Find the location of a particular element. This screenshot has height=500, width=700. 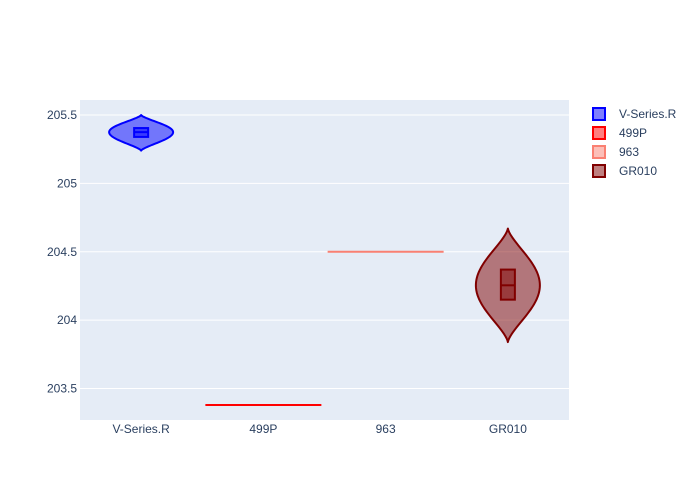

legend-label: 963 is located at coordinates (629, 152).